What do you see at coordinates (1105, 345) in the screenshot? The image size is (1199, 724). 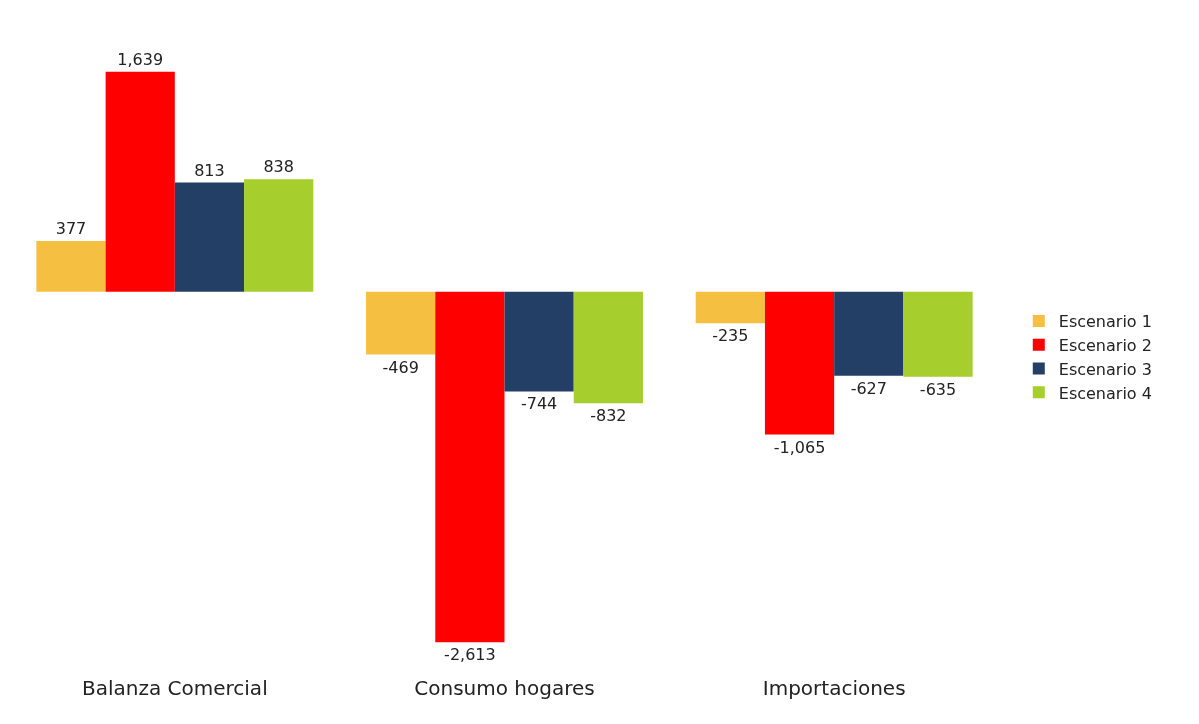 I see `legend-label: Escenario 2` at bounding box center [1105, 345].